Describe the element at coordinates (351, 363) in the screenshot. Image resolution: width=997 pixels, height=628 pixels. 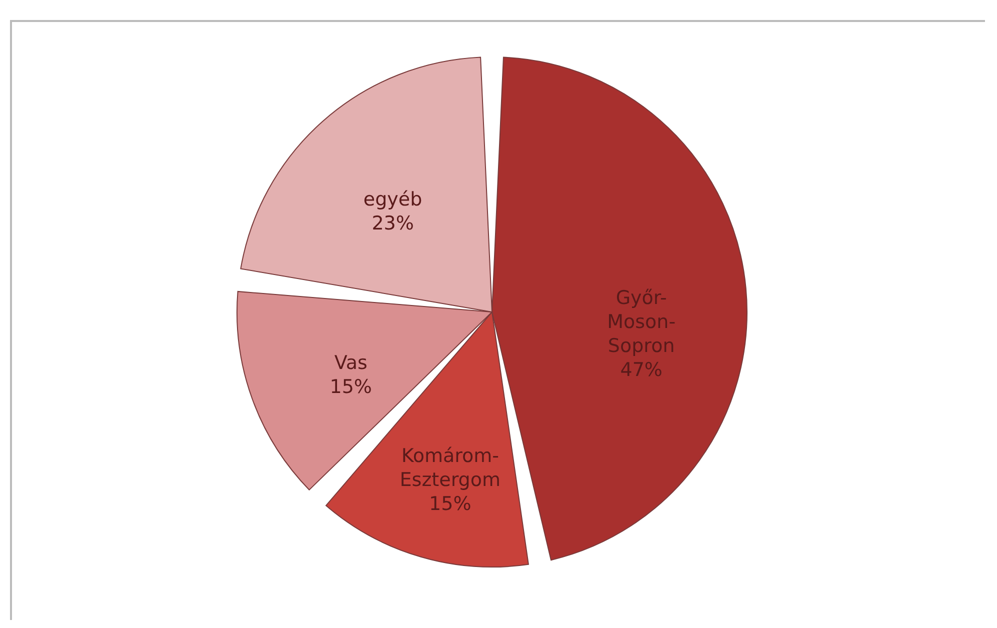
I see `slice-label: Vas` at that location.